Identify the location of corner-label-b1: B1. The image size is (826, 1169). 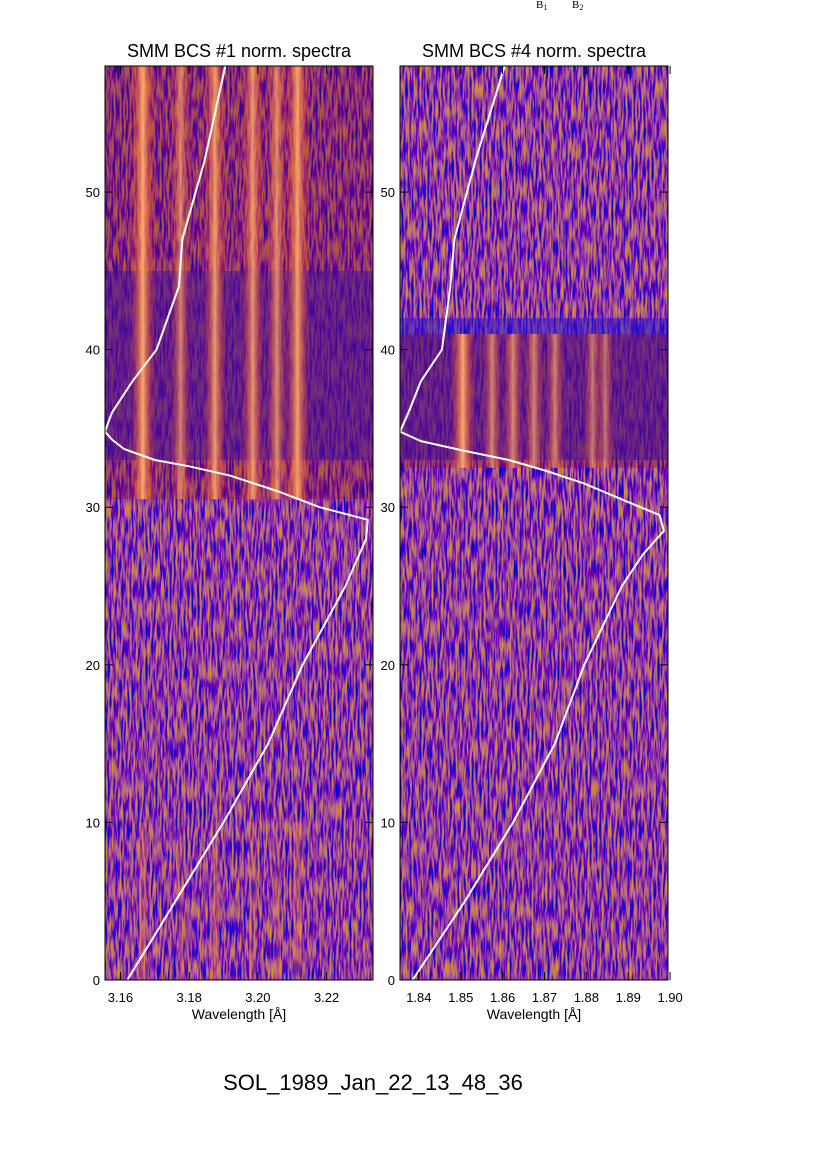
(541, 6).